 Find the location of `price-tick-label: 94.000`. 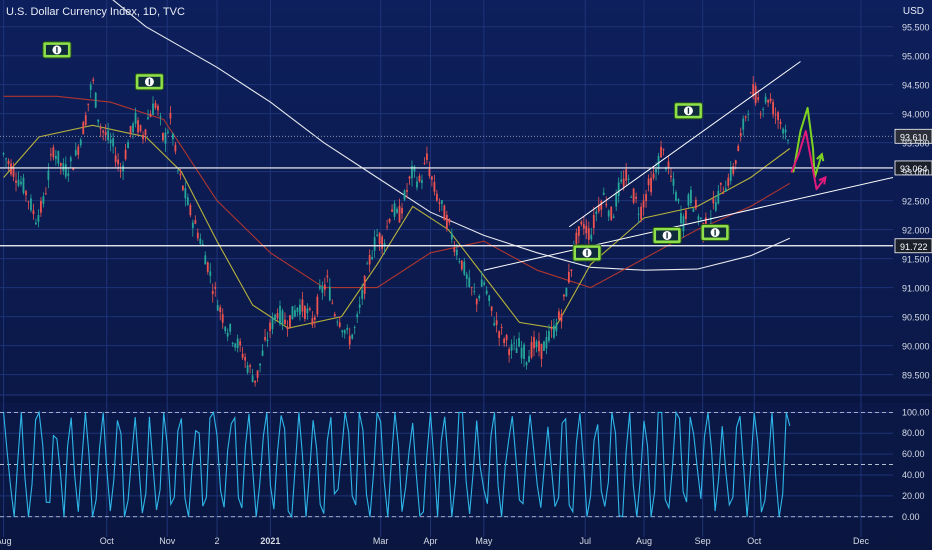

price-tick-label: 94.000 is located at coordinates (916, 115).